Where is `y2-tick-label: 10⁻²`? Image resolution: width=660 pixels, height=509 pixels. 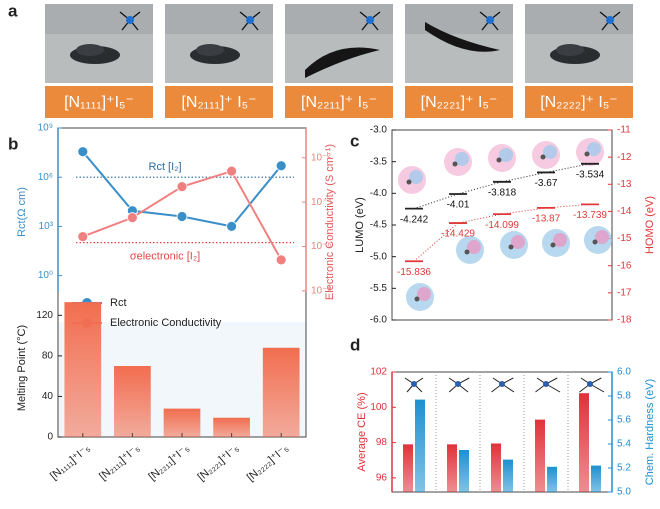 y2-tick-label: 10⁻² is located at coordinates (321, 157).